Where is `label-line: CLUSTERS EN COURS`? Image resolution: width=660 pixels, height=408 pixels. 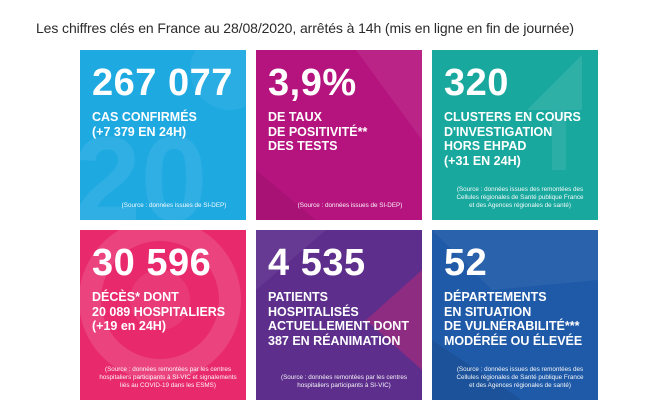 label-line: CLUSTERS EN COURS is located at coordinates (512, 117).